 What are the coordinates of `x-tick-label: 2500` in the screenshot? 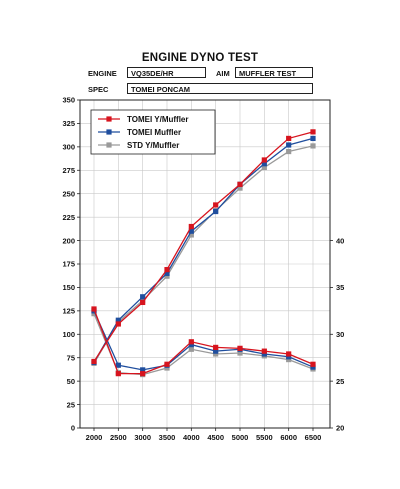 It's located at (118, 437).